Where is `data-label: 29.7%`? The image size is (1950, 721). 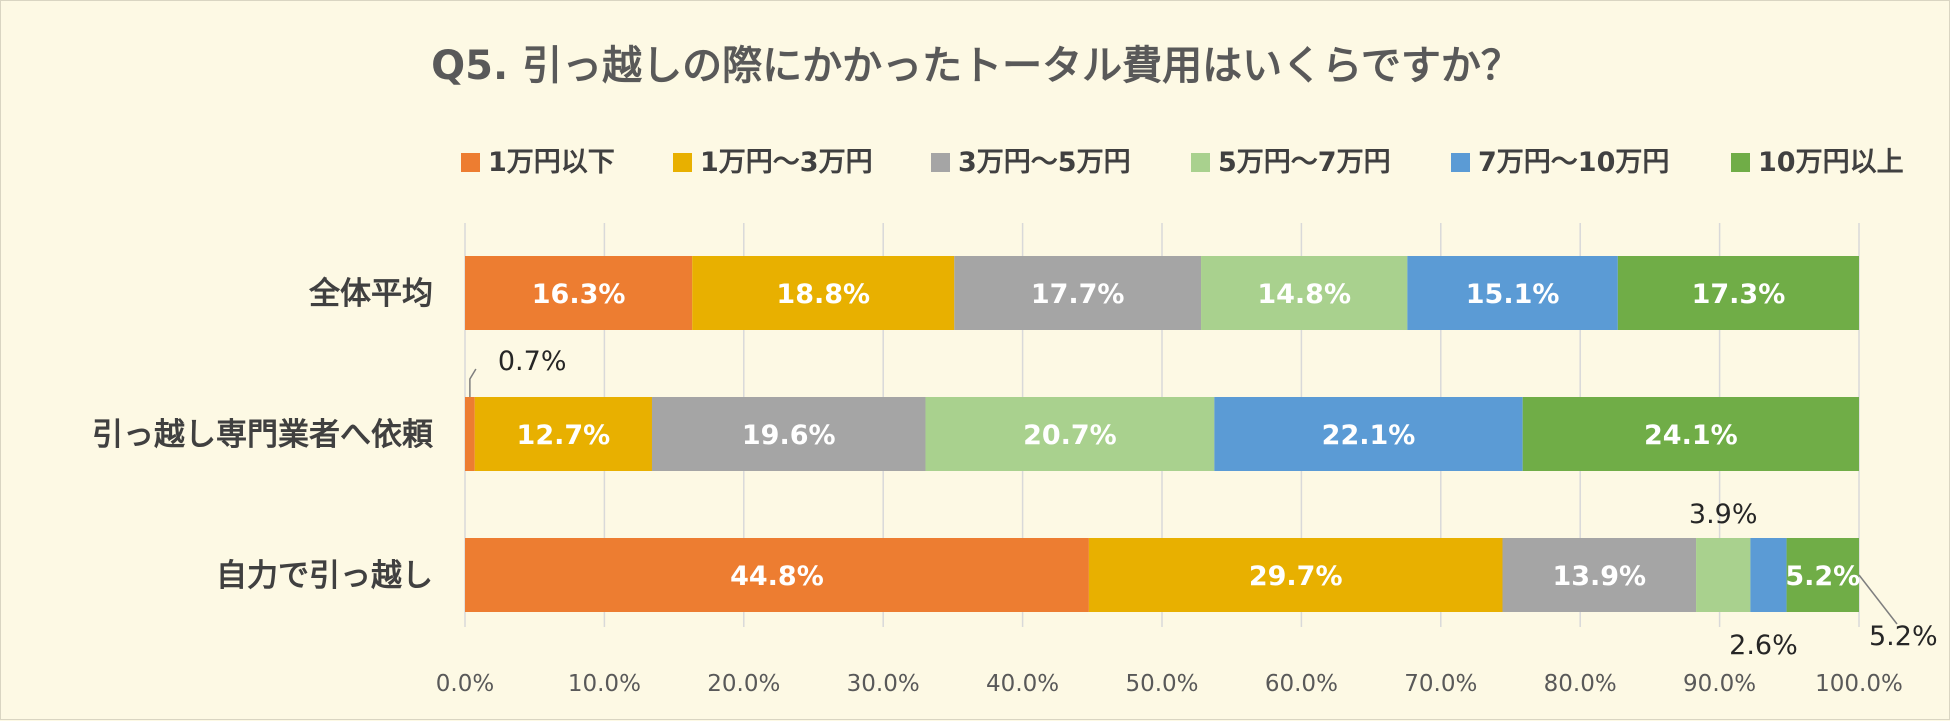
data-label: 29.7% is located at coordinates (1296, 576).